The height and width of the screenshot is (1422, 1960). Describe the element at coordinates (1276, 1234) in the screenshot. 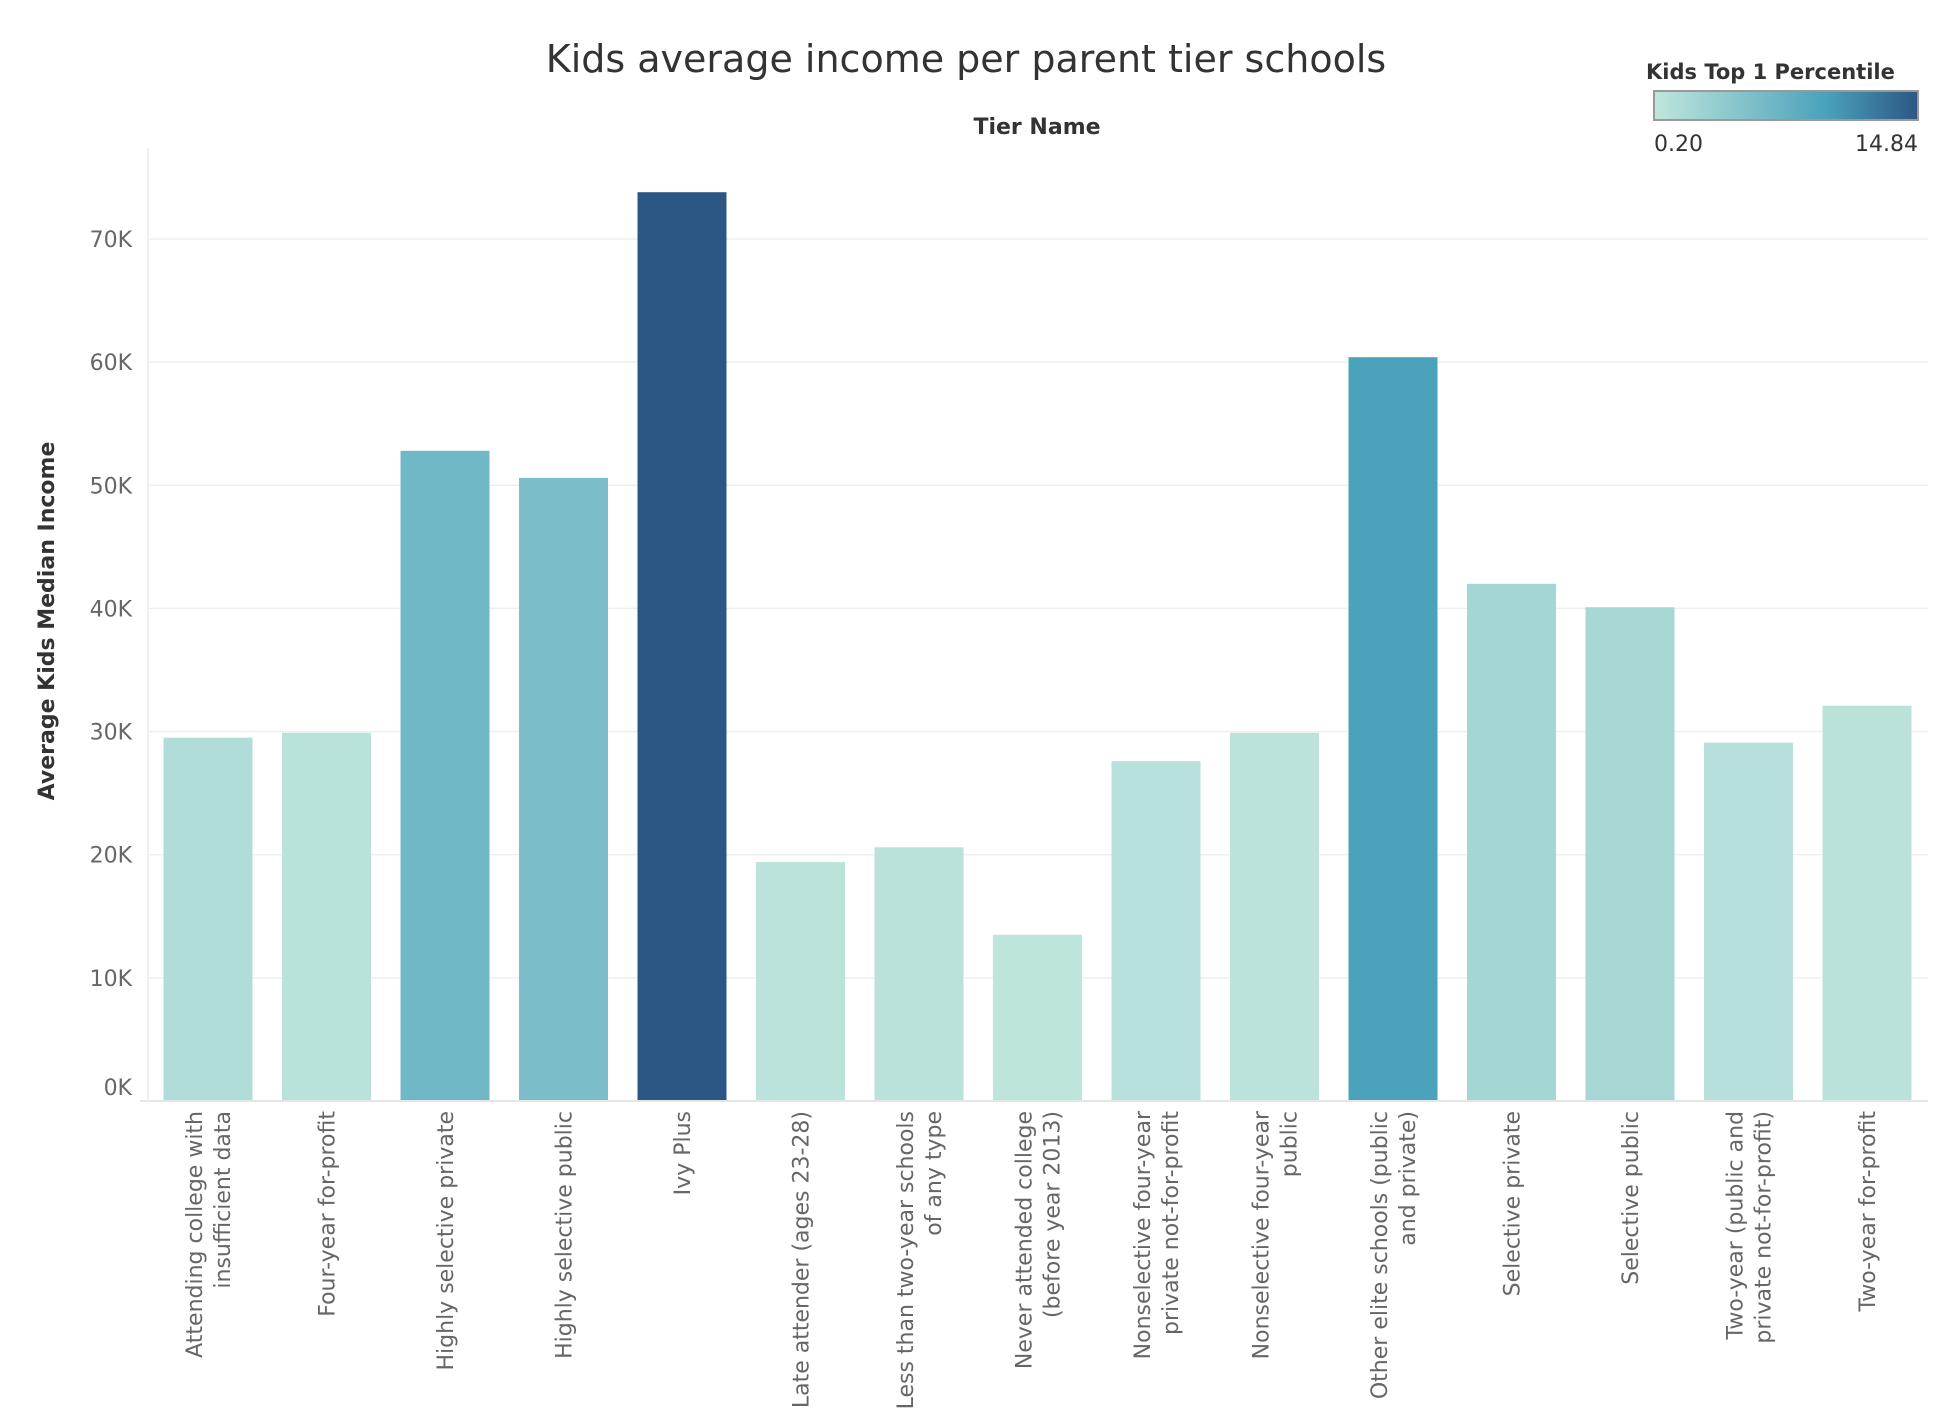

I see `x-category-label: Nonselective four-year public` at that location.